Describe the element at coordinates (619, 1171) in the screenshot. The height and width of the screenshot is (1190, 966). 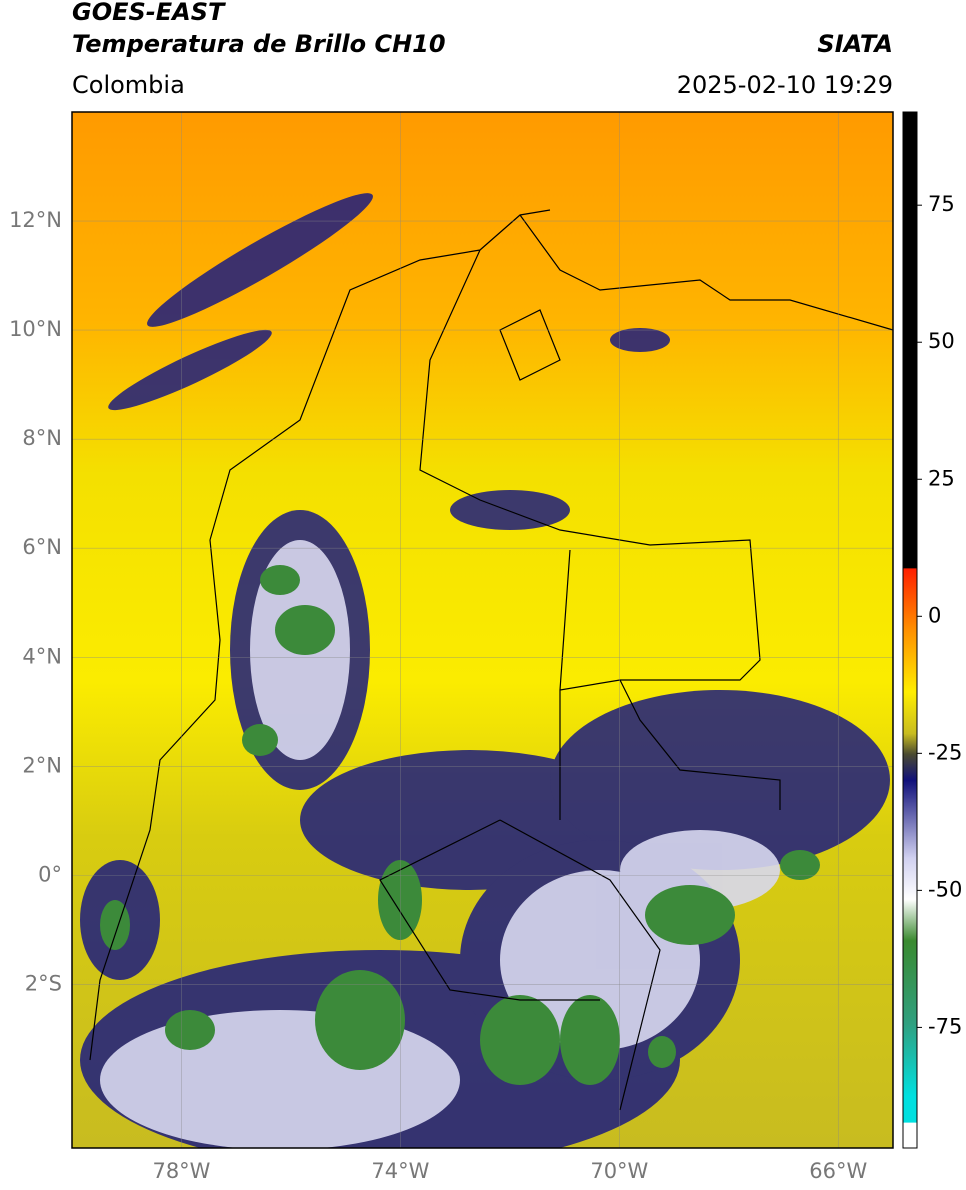
I see `x-tick-label: 70°W` at that location.